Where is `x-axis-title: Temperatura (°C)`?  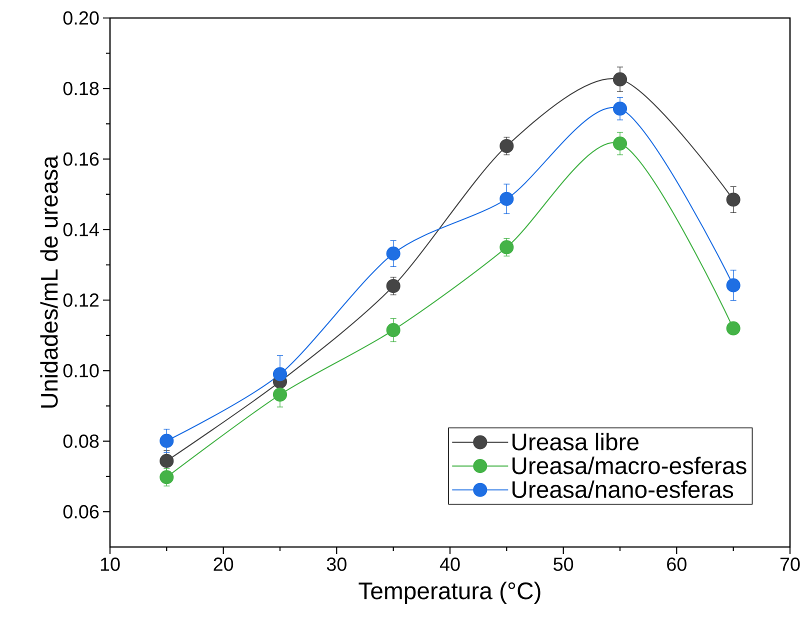 x-axis-title: Temperatura (°C) is located at coordinates (449, 593).